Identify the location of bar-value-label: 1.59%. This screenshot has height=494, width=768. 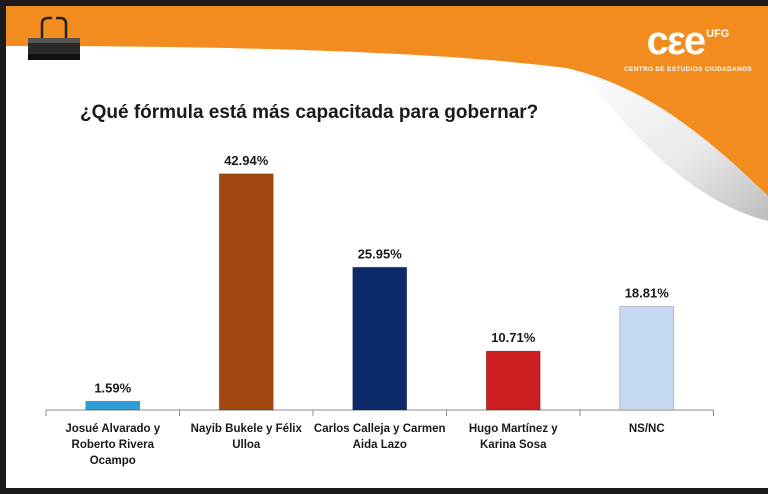
(112, 387).